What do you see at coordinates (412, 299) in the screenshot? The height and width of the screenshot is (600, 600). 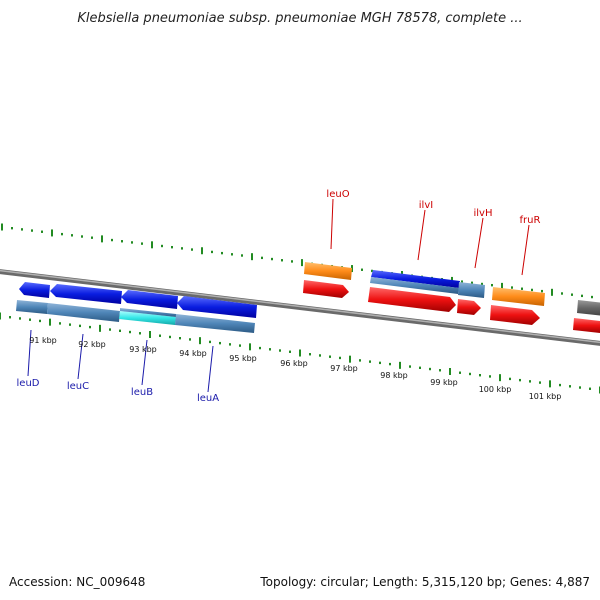 I see `gene-ilvI-arrow` at bounding box center [412, 299].